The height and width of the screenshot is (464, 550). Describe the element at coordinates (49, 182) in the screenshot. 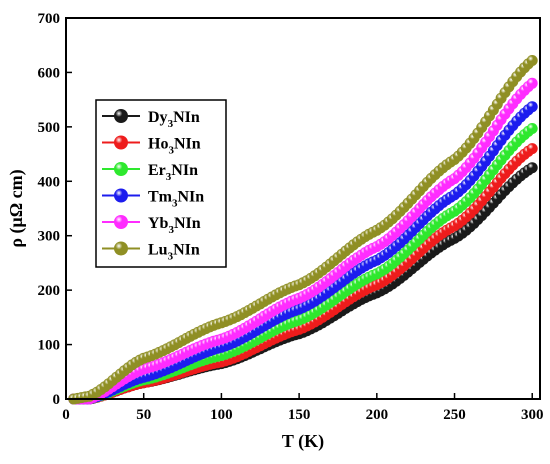

I see `y-tick-label: 400` at that location.